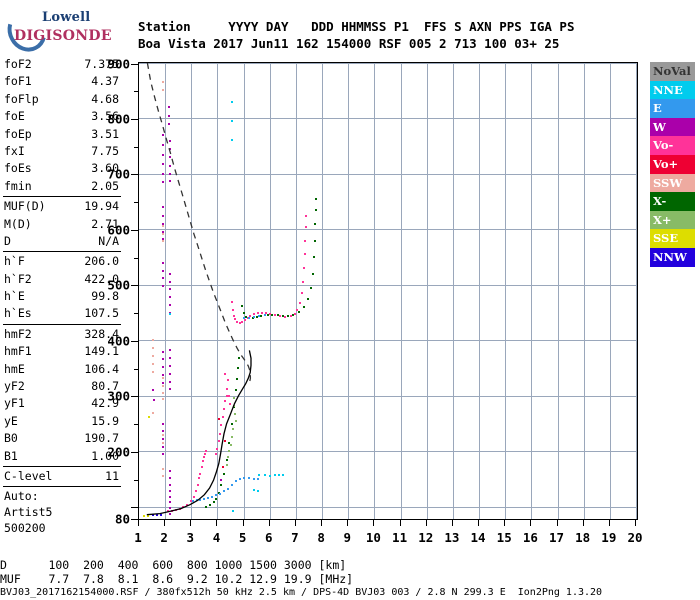 This screenshot has height=600, width=700. Describe the element at coordinates (672, 90) in the screenshot. I see `legend-item-nne: NNE` at that location.